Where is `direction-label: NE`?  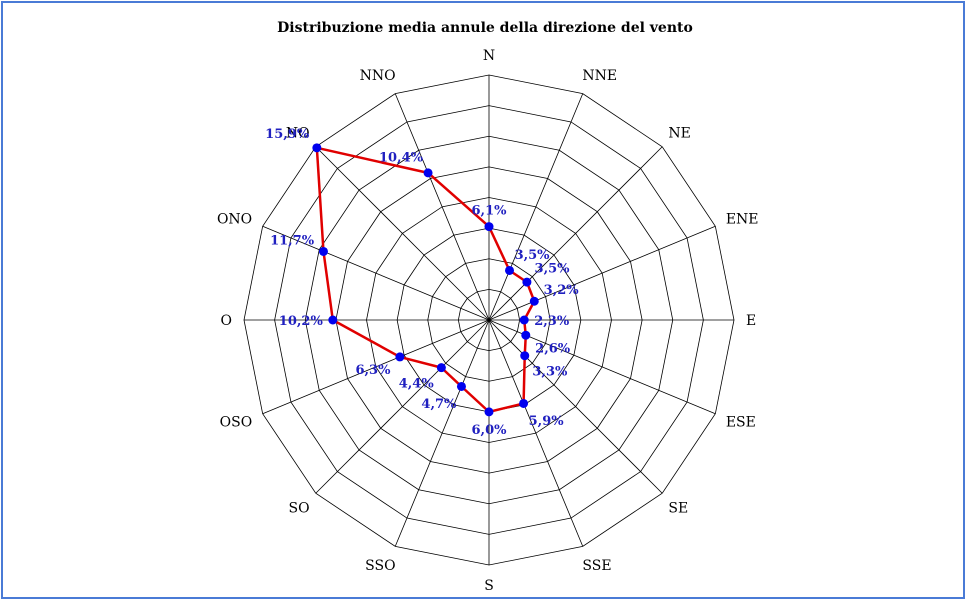 direction-label: NE is located at coordinates (679, 134).